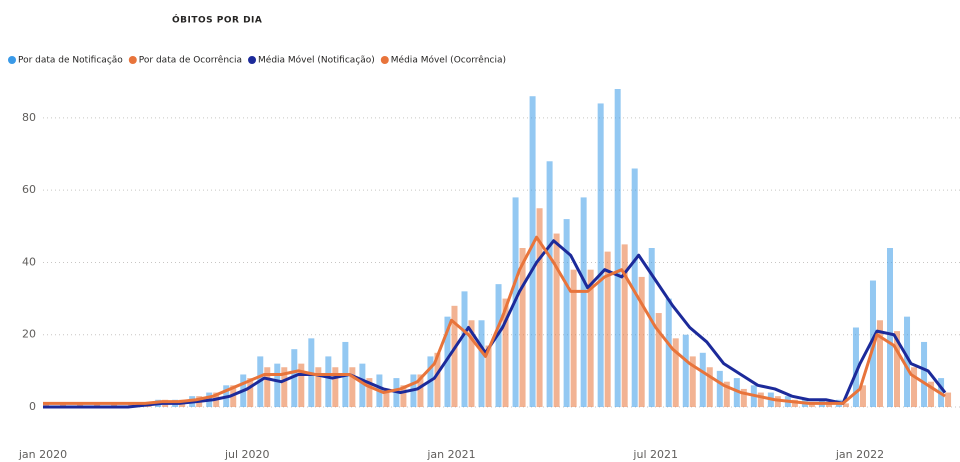 The width and height of the screenshot is (960, 462). What do you see at coordinates (70, 61) in the screenshot?
I see `legend-label: Por data de Notificação` at bounding box center [70, 61].